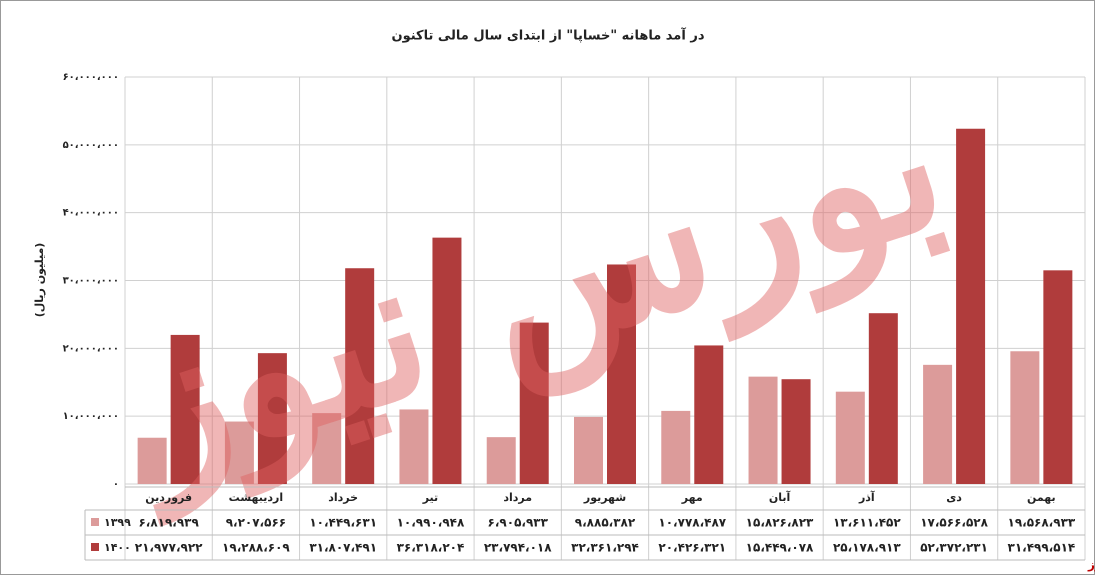  Describe the element at coordinates (256, 497) in the screenshot. I see `x-tick-label: اردیبهشت` at that location.